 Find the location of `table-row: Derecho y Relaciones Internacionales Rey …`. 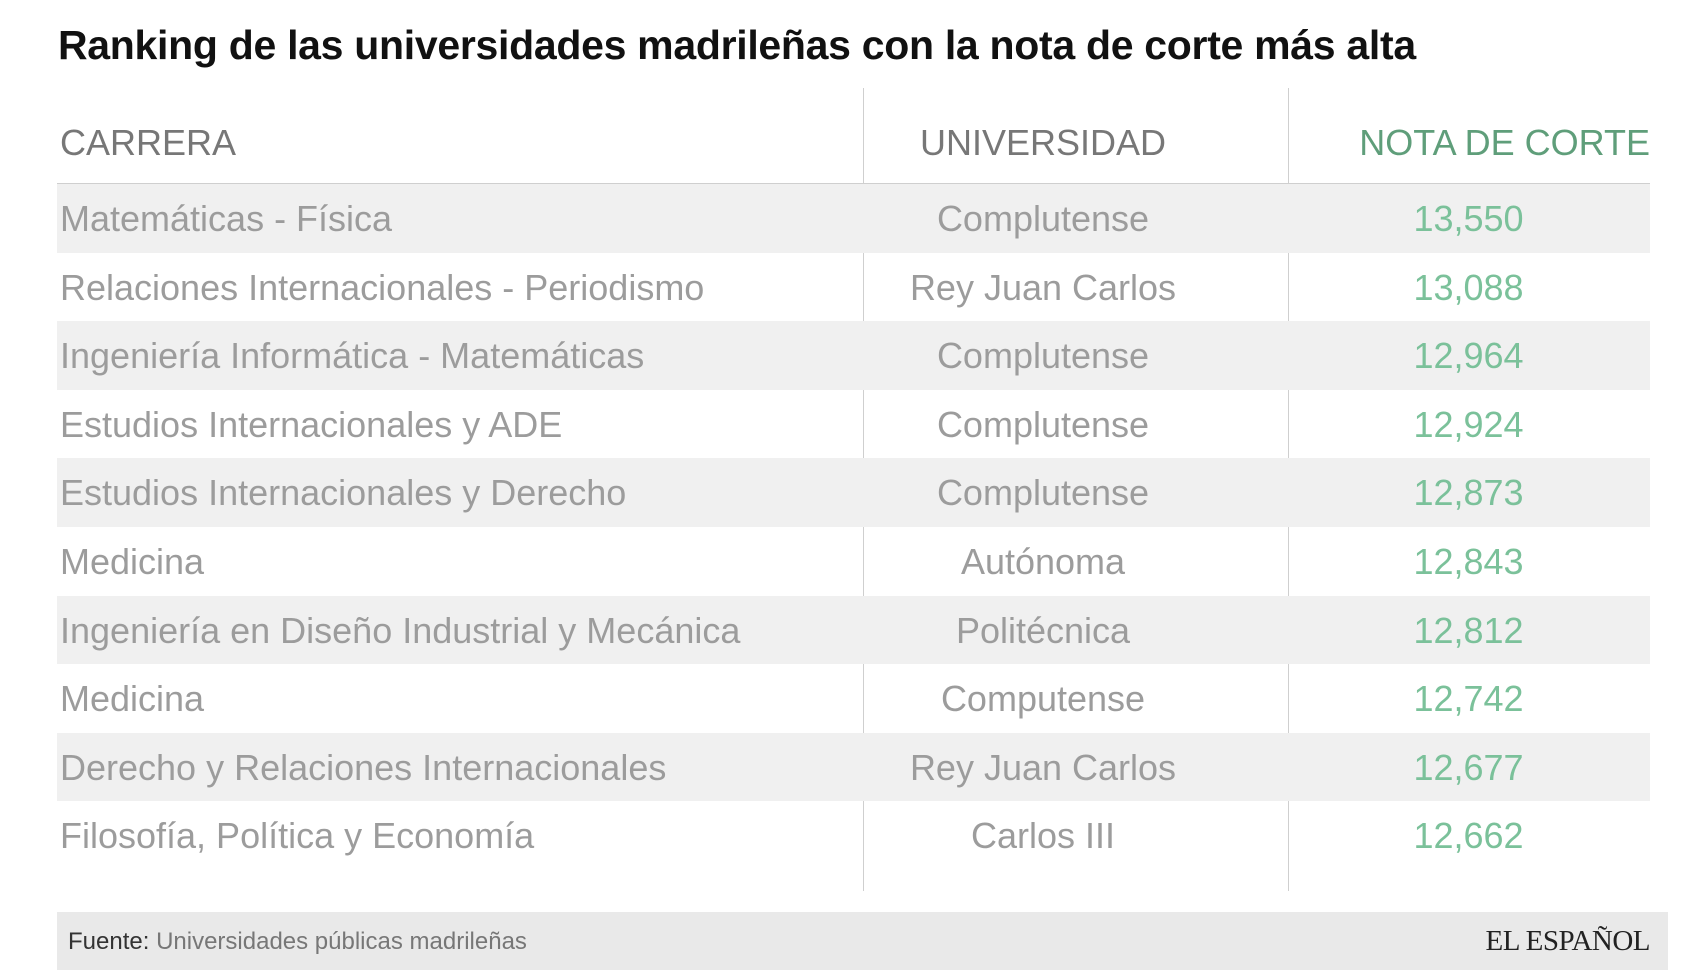

table-row: Derecho y Relaciones Internacionales Rey … is located at coordinates (853, 767).